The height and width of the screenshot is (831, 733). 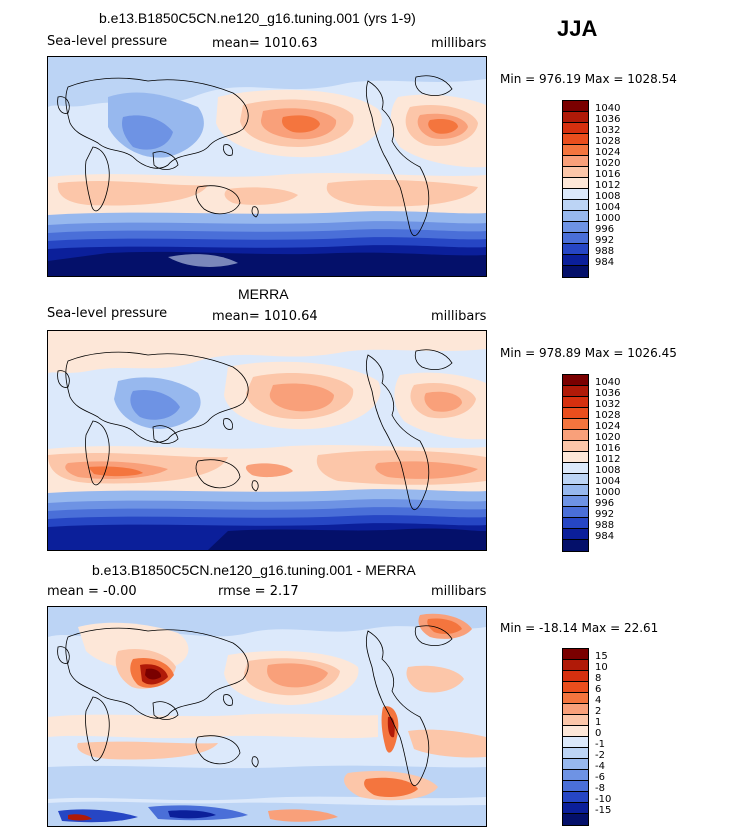 I want to click on panel2-minmax: Min = 978.89 Max = 1026.45, so click(x=588, y=353).